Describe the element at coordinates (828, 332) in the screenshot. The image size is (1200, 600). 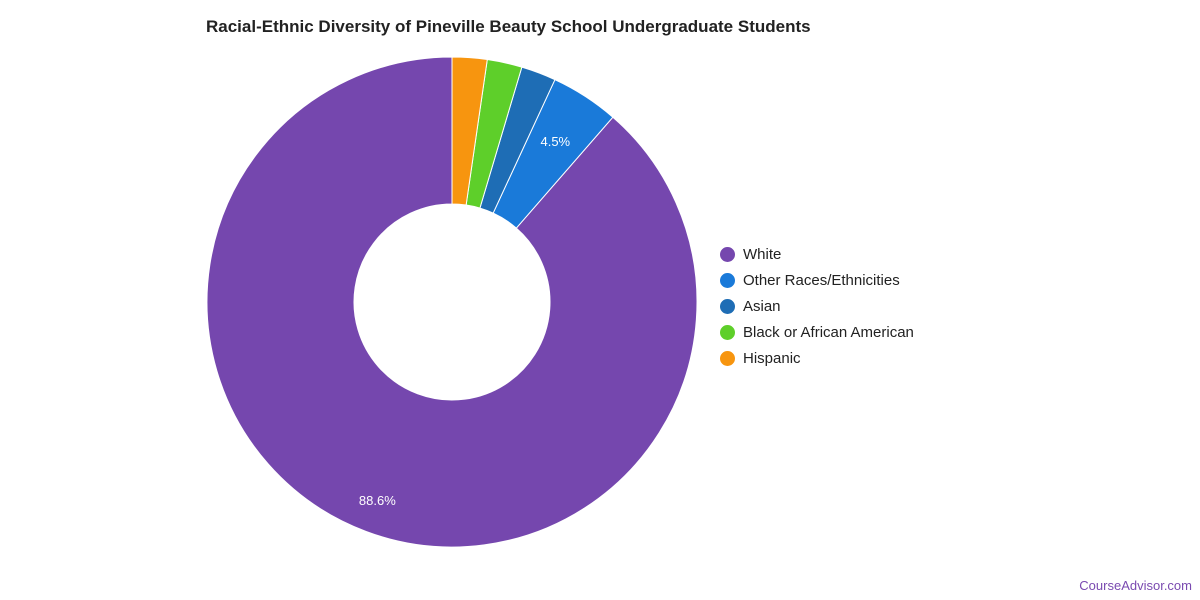
I see `legend-label: Black or African American` at that location.